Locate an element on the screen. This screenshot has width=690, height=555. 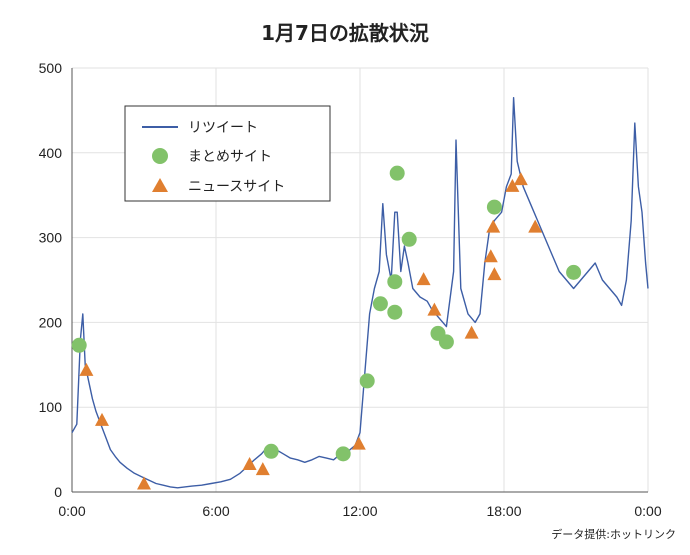
source-credit: データ提供:ホットリンク is located at coordinates (613, 534).